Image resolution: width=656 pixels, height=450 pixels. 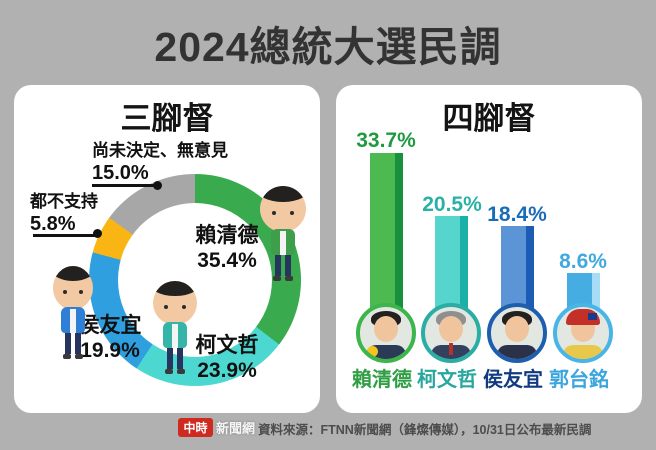 I want to click on hou-photo-face, so click(x=517, y=329).